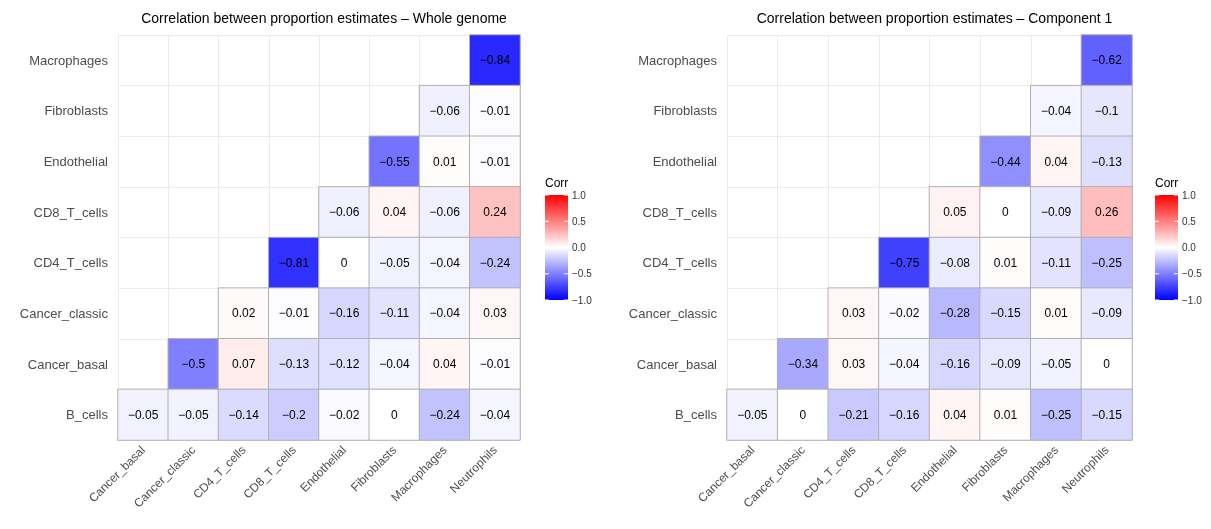  Describe the element at coordinates (344, 364) in the screenshot. I see `data-label: −0.12` at that location.